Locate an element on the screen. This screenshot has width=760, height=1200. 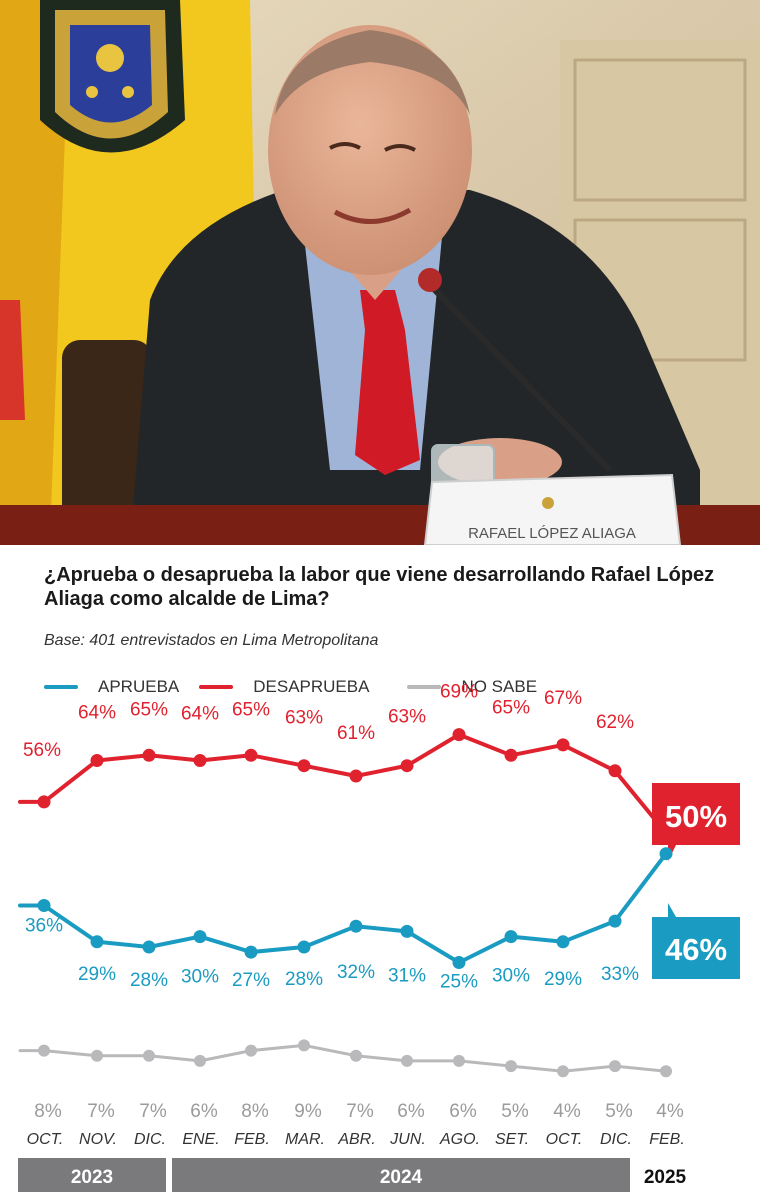
series-line-aprueba is located at coordinates (343, 908).